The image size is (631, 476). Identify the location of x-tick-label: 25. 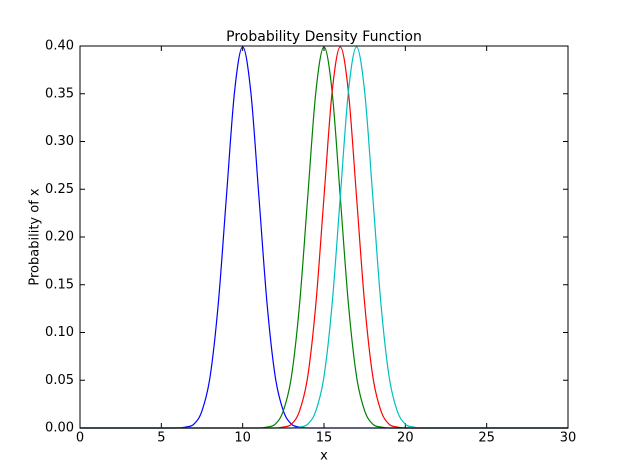
(486, 438).